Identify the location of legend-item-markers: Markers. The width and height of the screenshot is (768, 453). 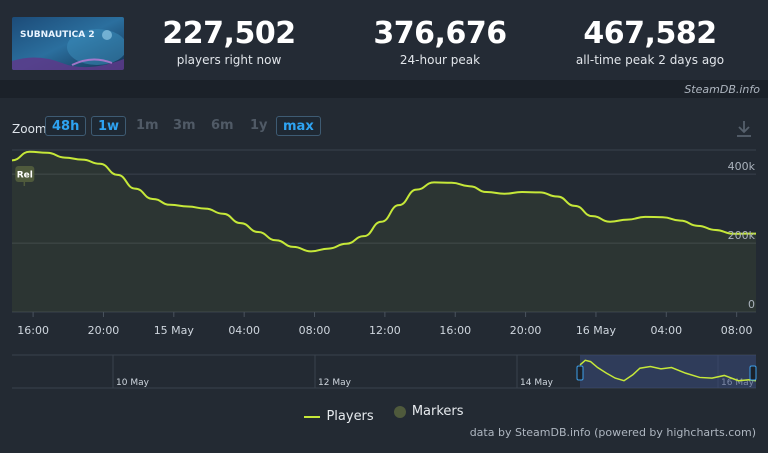
(428, 411).